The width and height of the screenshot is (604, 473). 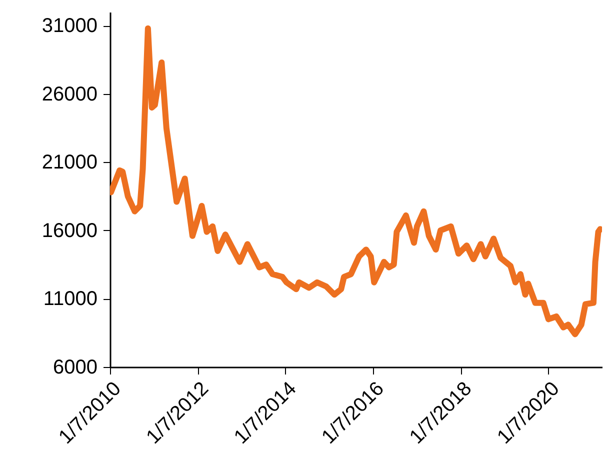 What do you see at coordinates (75, 367) in the screenshot?
I see `y-tick-label: 6000` at bounding box center [75, 367].